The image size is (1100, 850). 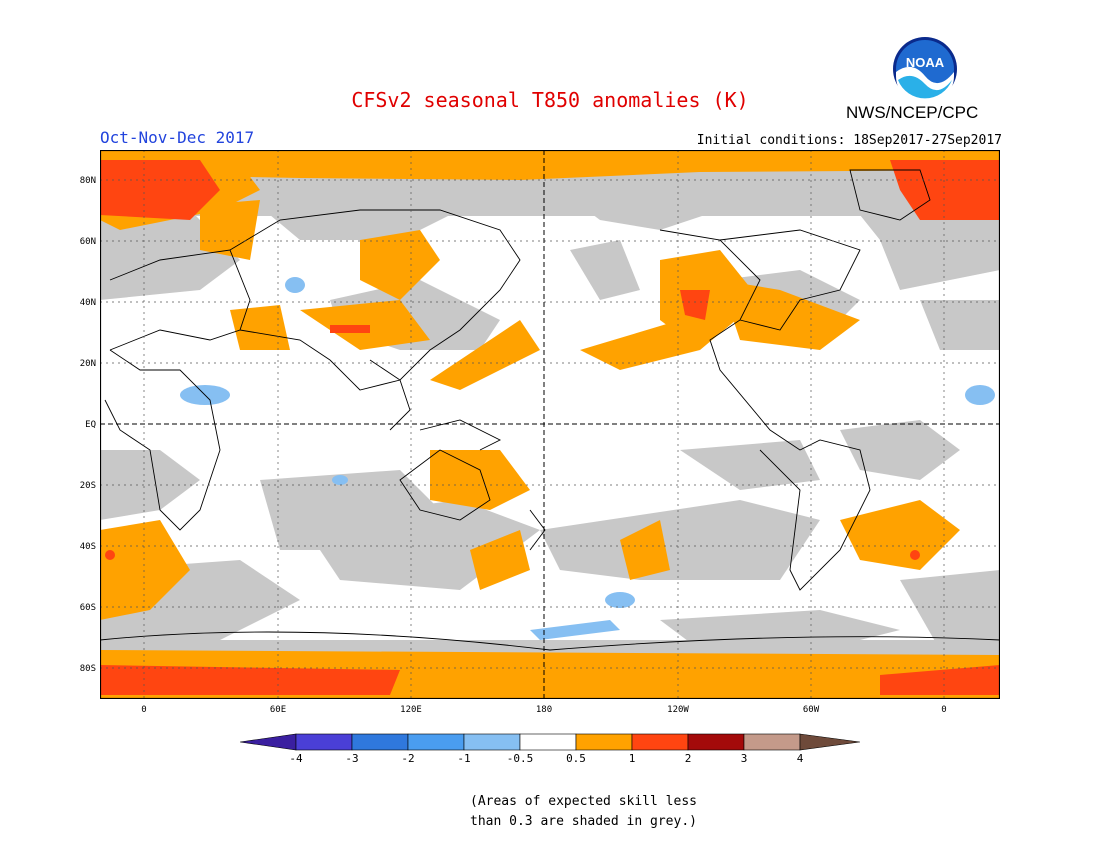 I want to click on agency-label: NWS/NCEP/CPC, so click(x=912, y=112).